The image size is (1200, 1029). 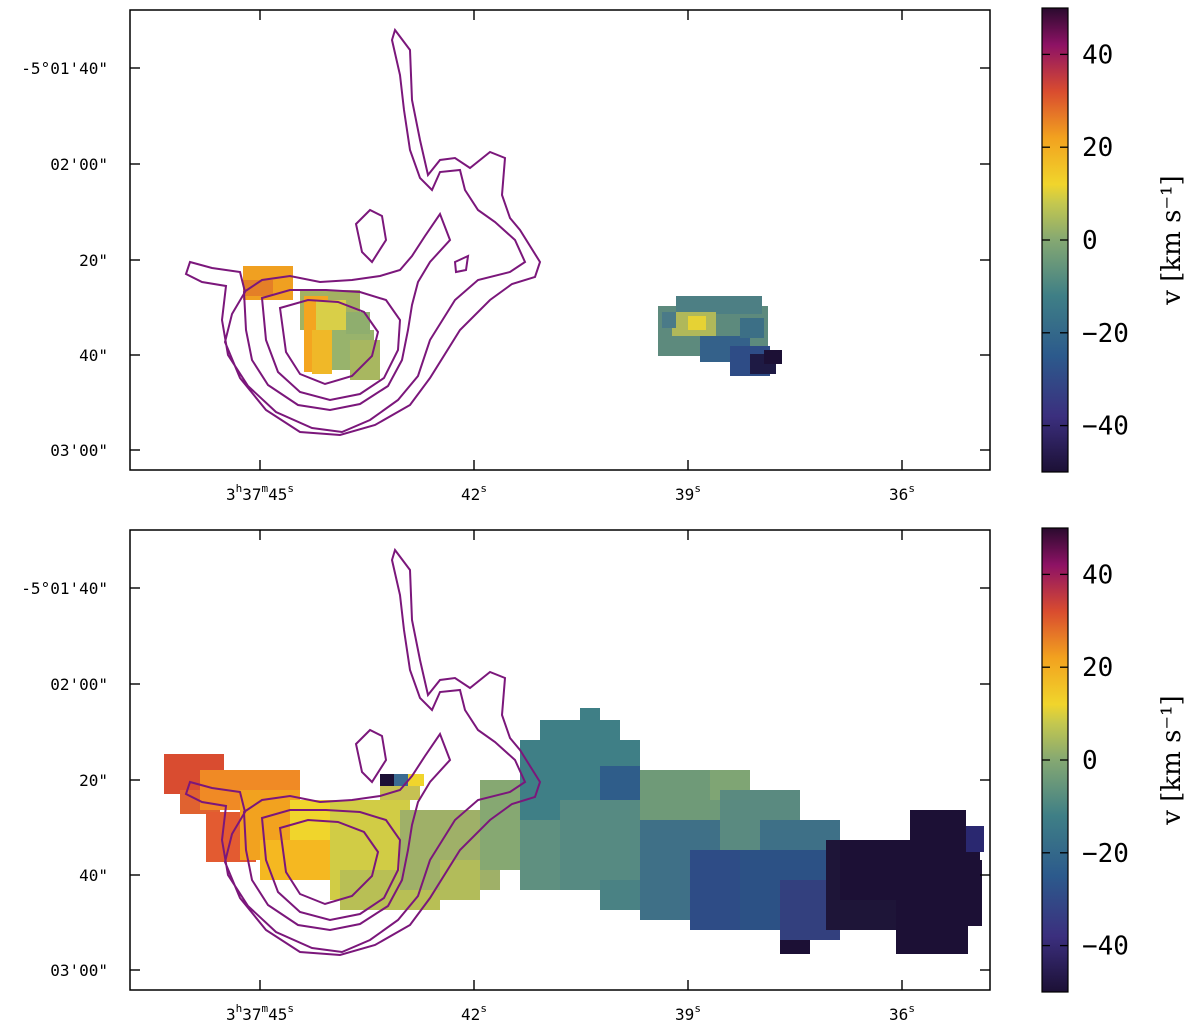 I want to click on top-colorbar-label: v [km s⁻¹], so click(x=1172, y=240).